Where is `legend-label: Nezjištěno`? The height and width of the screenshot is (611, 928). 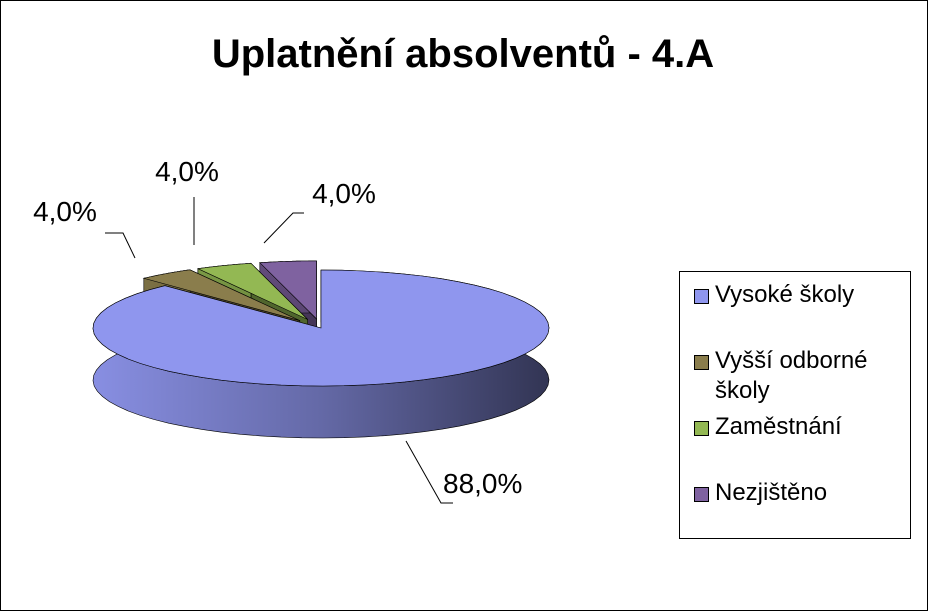 legend-label: Nezjištěno is located at coordinates (771, 492).